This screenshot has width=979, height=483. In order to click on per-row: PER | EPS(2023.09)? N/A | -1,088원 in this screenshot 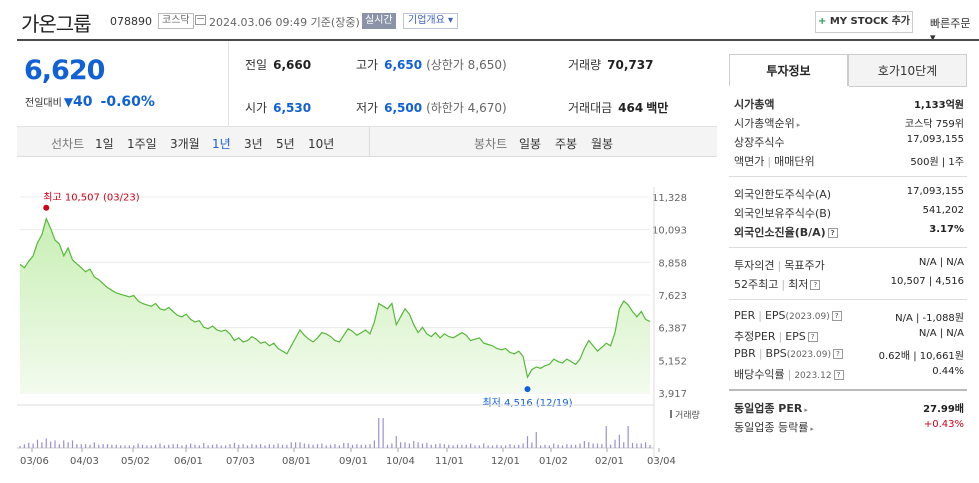, I will do `click(849, 318)`.